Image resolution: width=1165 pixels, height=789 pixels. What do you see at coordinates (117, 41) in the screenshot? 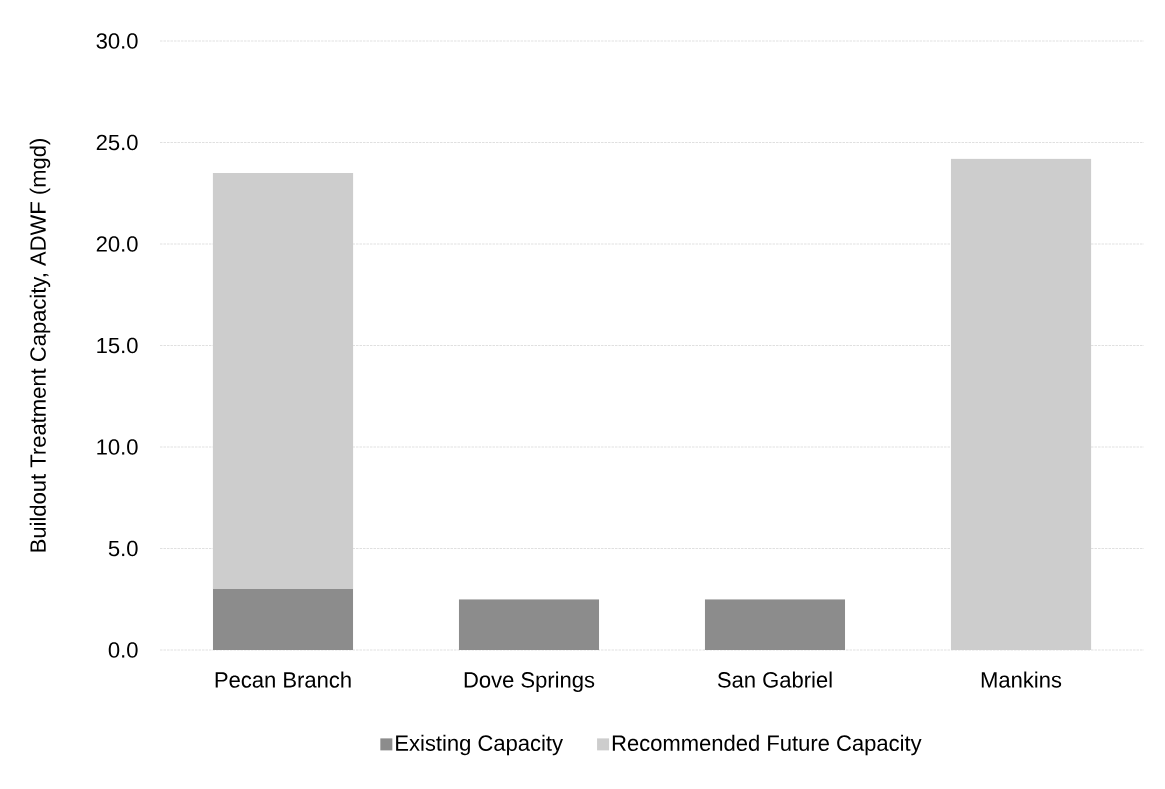
I see `y-tick-label: 30.0` at bounding box center [117, 41].